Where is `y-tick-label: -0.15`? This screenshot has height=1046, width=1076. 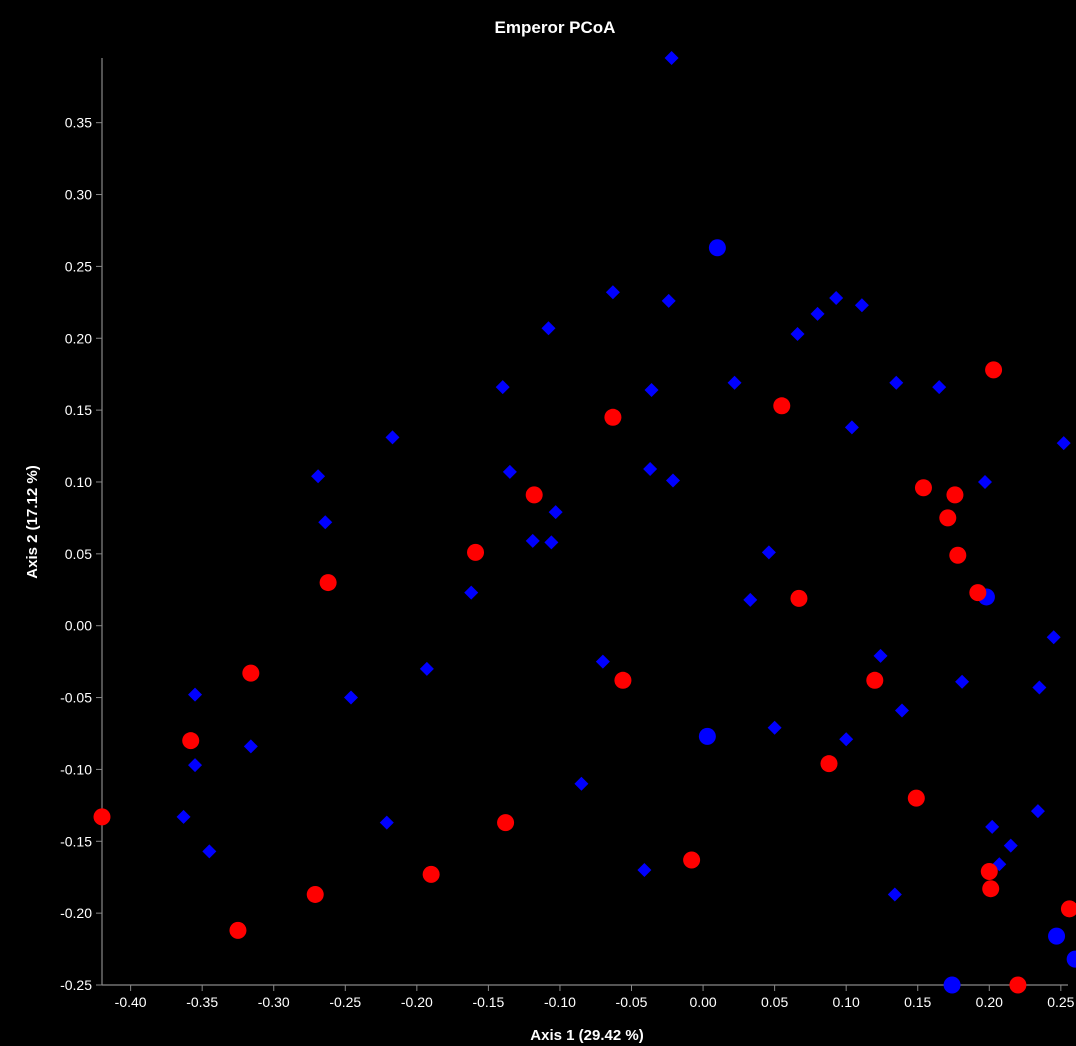
y-tick-label: -0.15 is located at coordinates (76, 841).